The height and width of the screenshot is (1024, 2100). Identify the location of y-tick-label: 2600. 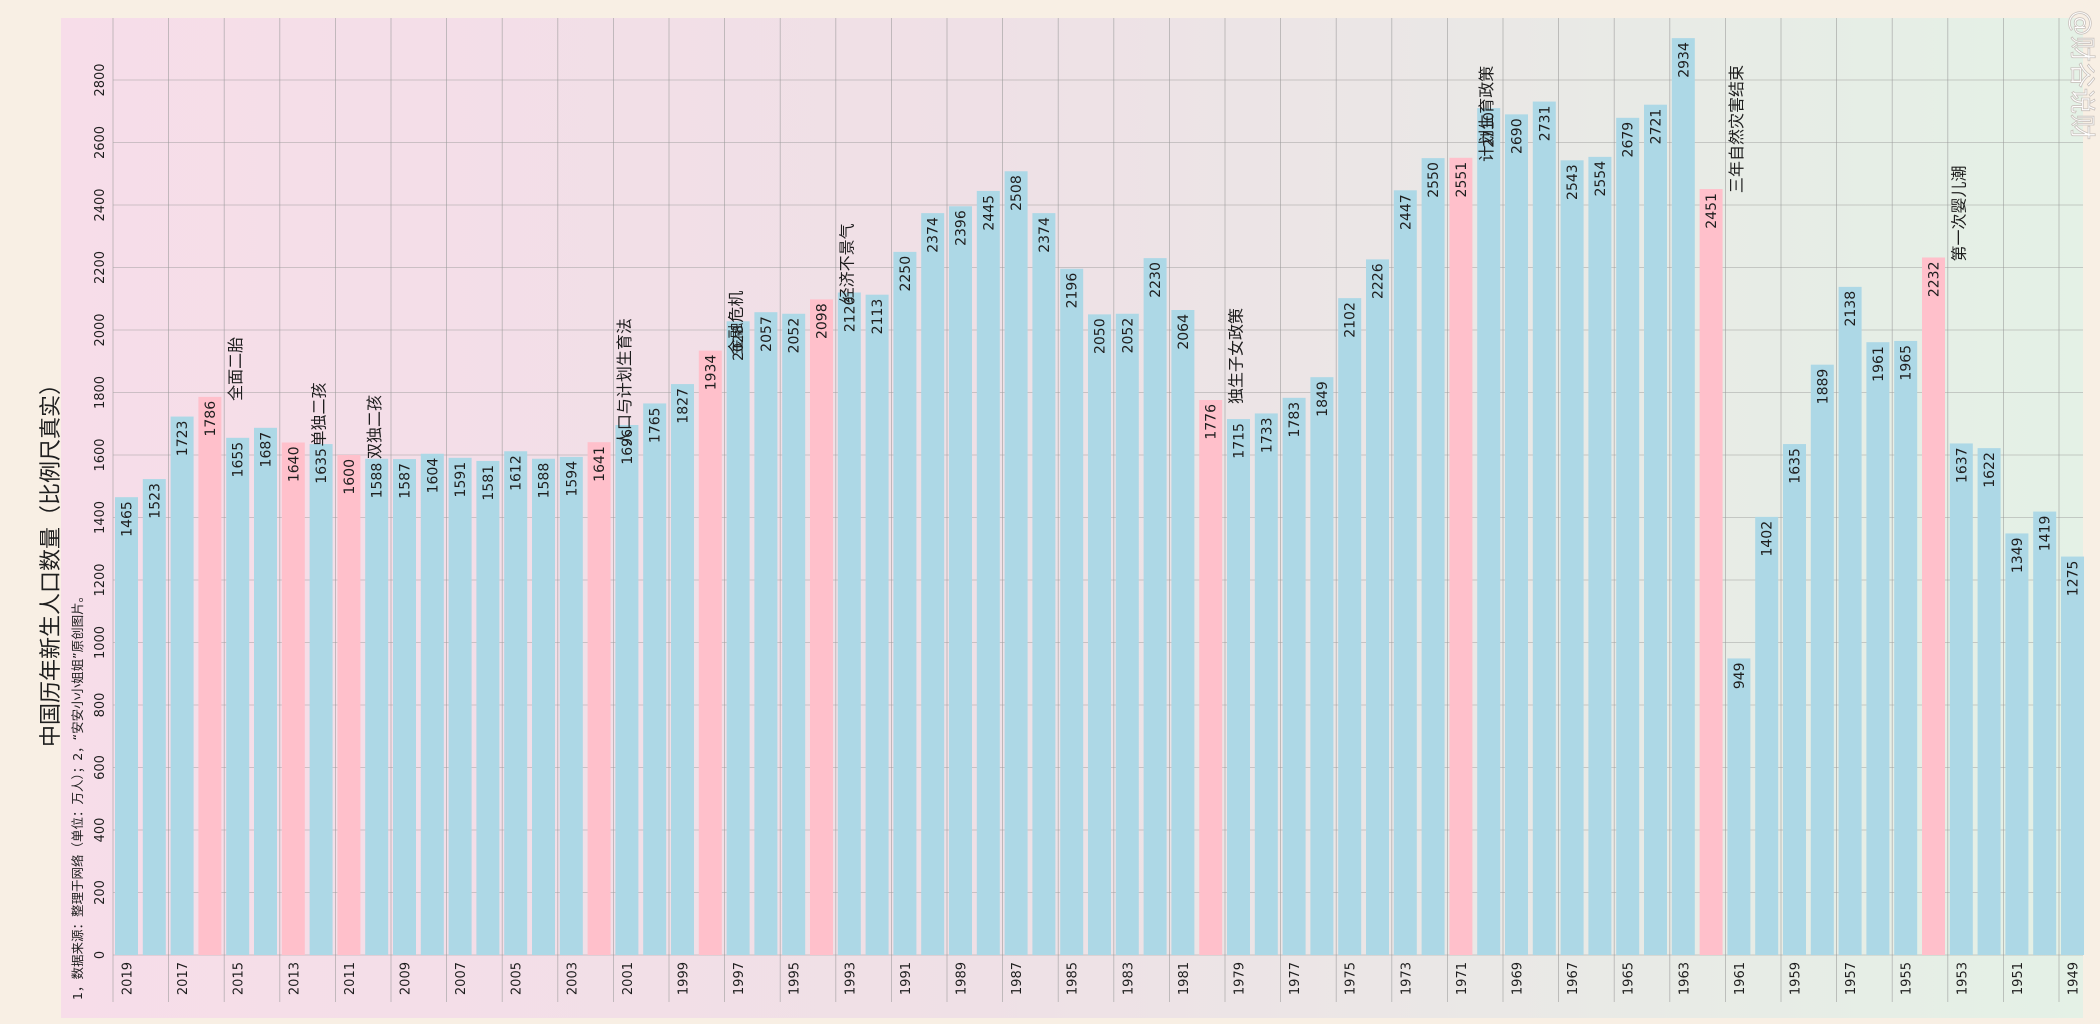
(100, 142).